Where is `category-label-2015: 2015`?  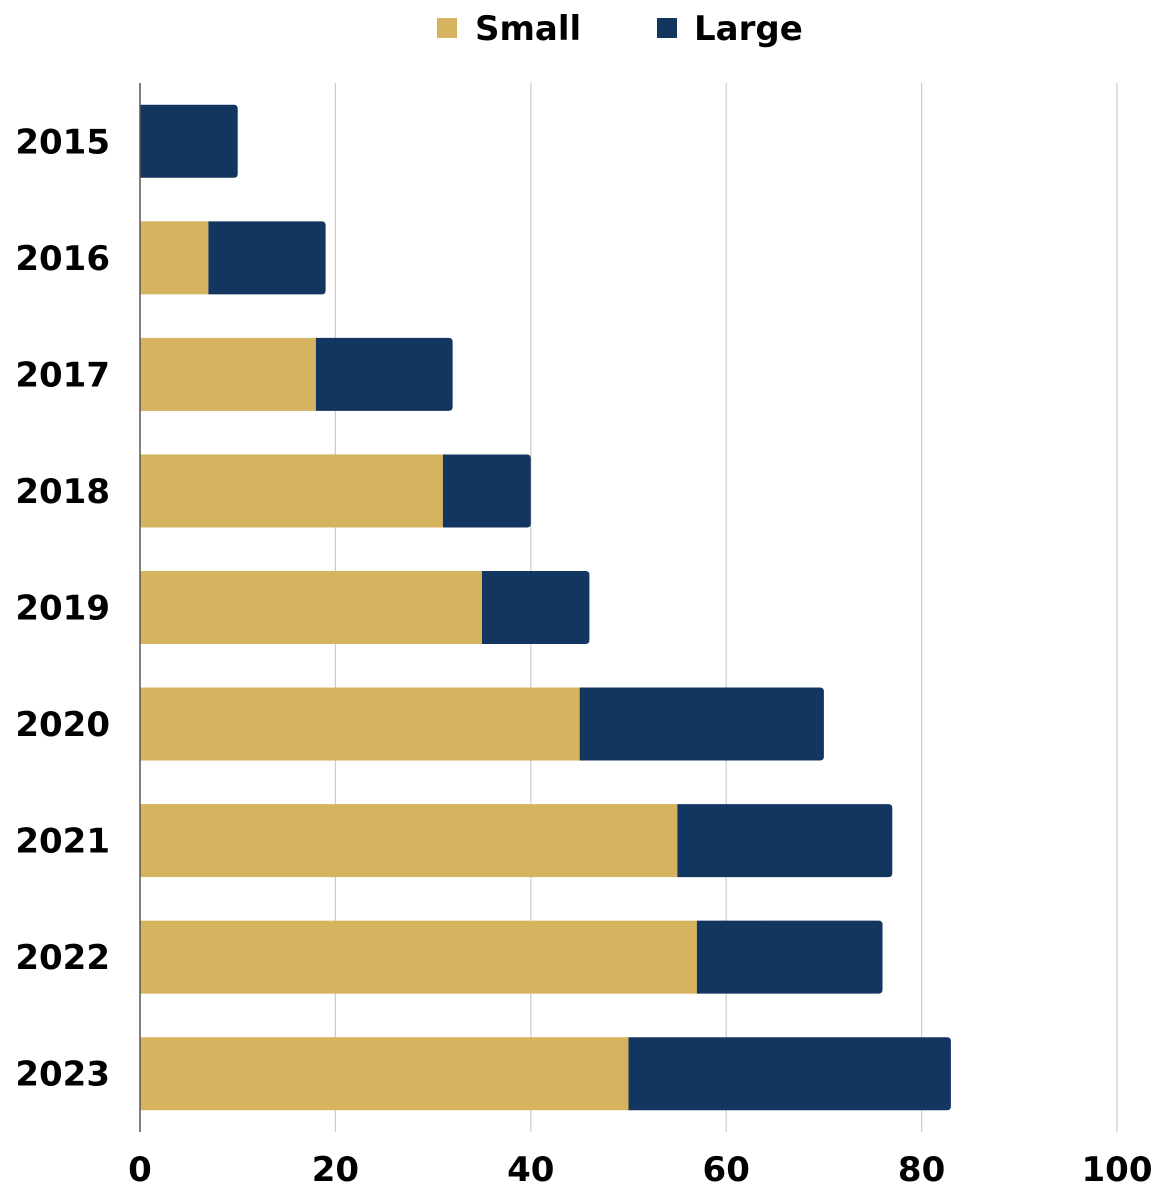 category-label-2015: 2015 is located at coordinates (62, 142).